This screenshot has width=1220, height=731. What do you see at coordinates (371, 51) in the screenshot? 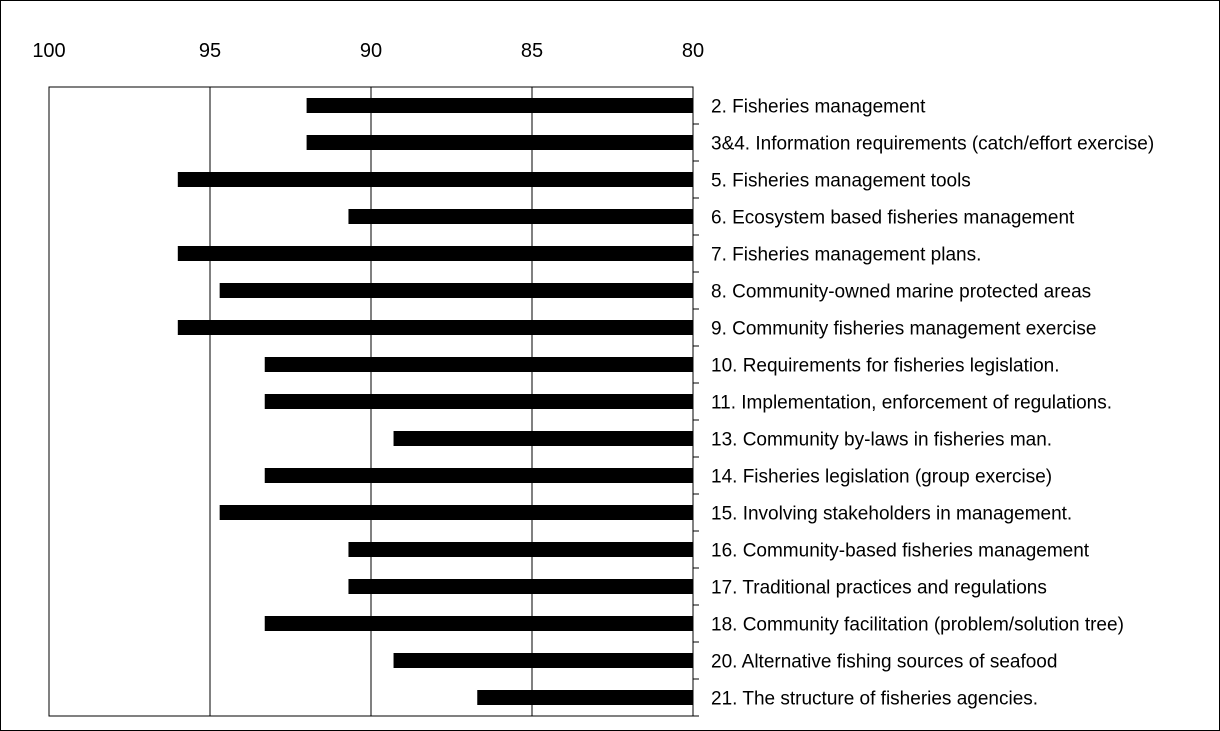
I see `x-tick-label: 90` at bounding box center [371, 51].